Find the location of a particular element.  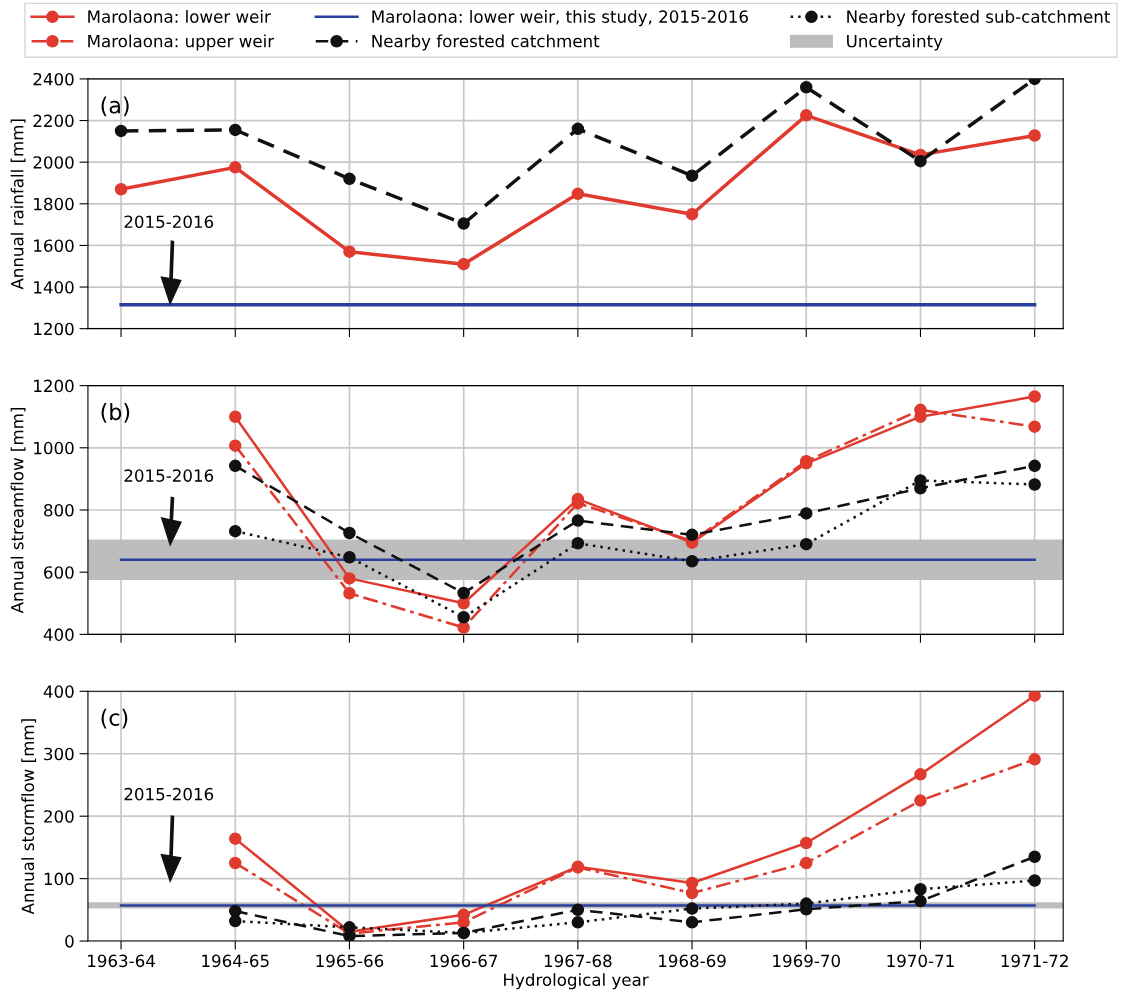

y-tick-label: 2400 is located at coordinates (53, 79).